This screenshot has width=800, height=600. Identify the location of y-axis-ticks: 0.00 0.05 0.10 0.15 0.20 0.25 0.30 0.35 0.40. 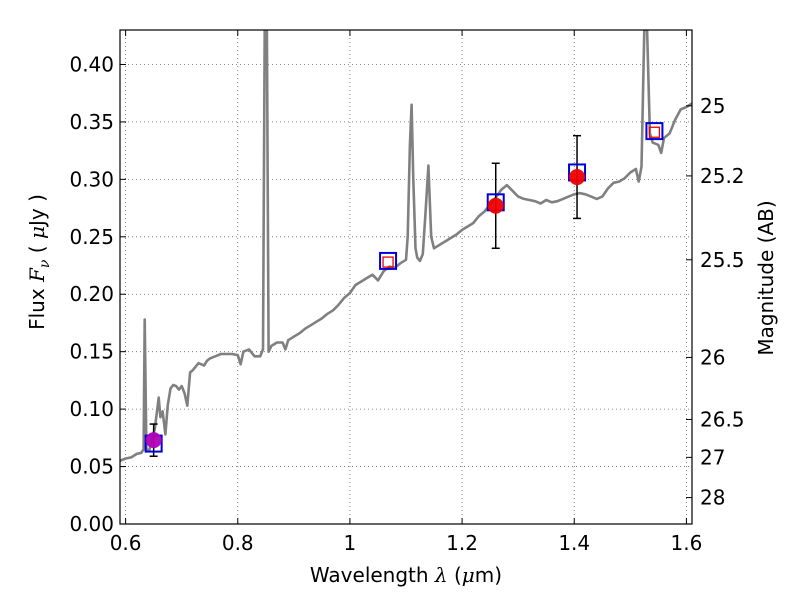
(97, 294).